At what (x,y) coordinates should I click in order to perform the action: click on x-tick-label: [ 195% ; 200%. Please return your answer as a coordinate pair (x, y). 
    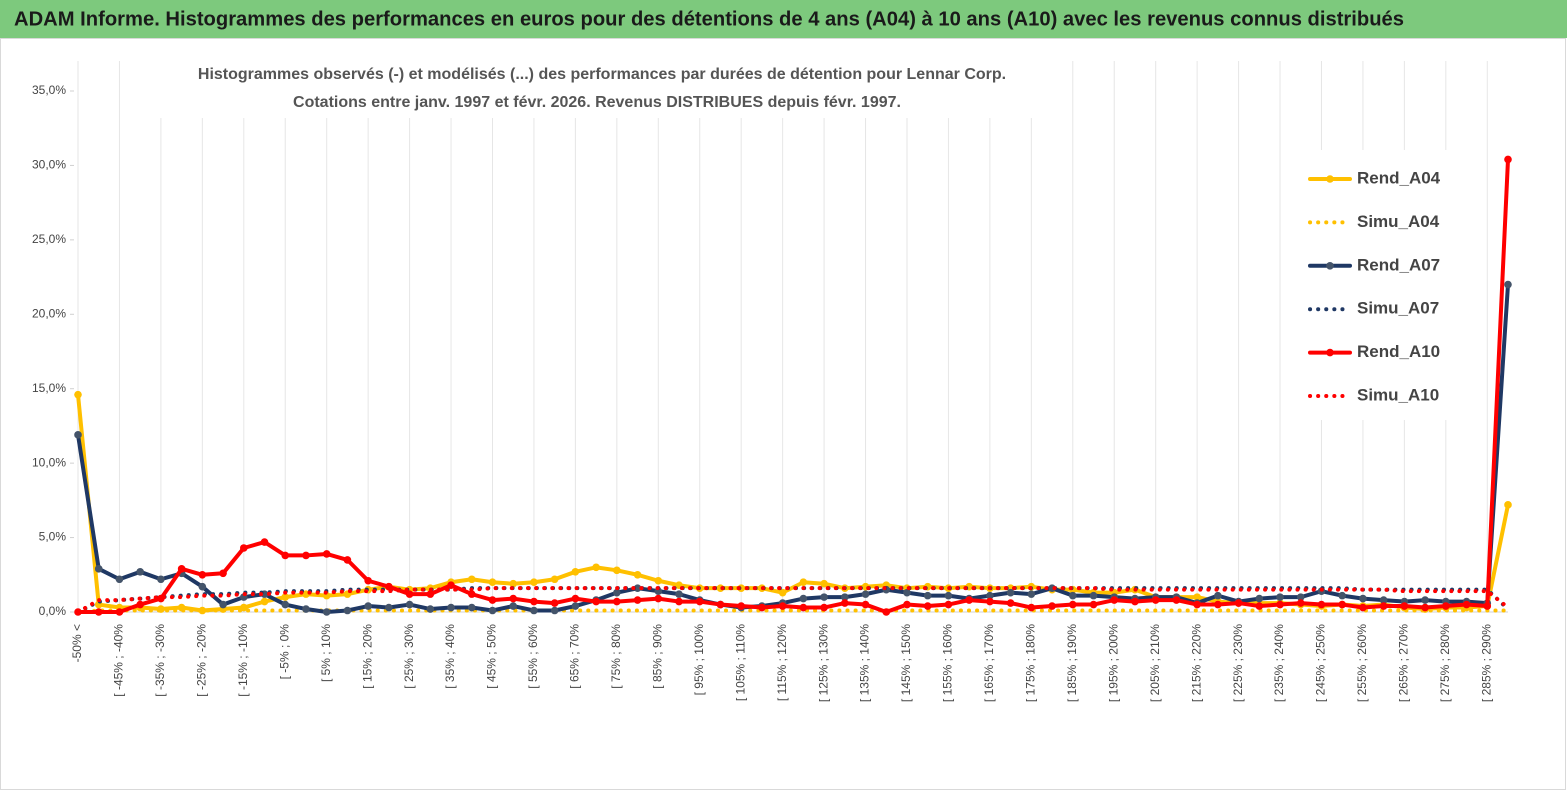
    Looking at the image, I should click on (1113, 663).